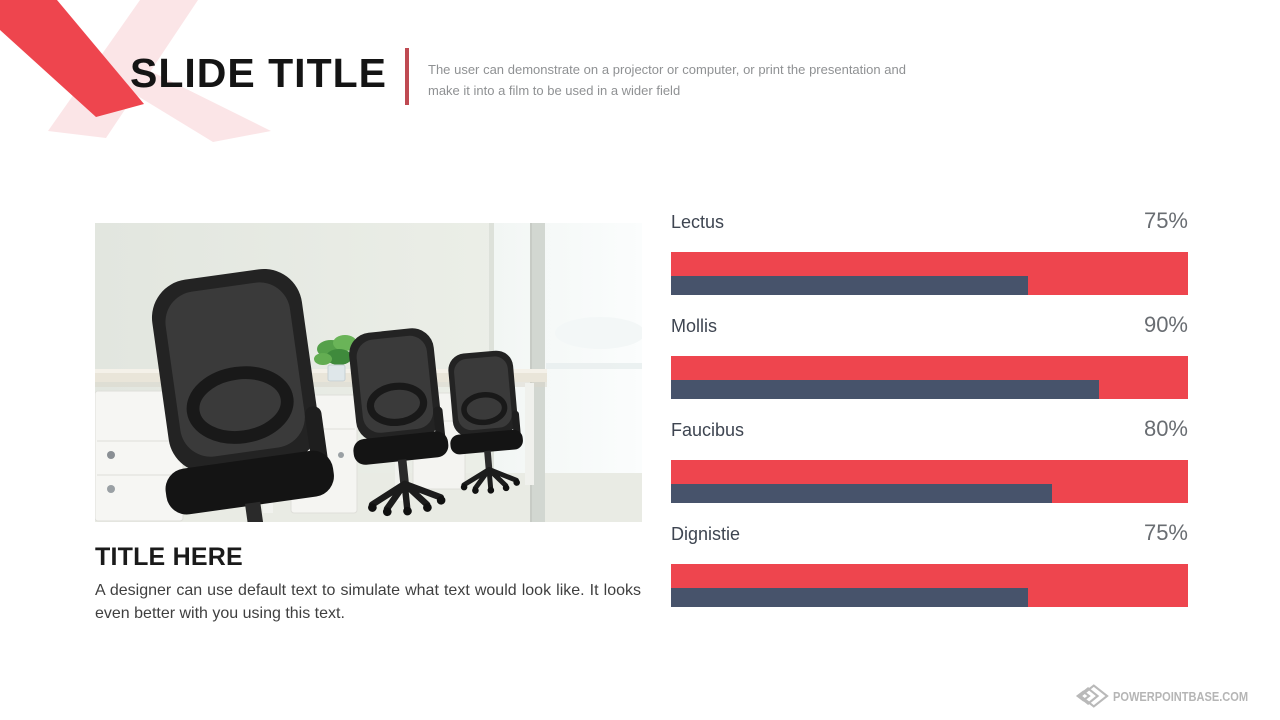 The height and width of the screenshot is (720, 1280). I want to click on bar-label: Lectus, so click(698, 222).